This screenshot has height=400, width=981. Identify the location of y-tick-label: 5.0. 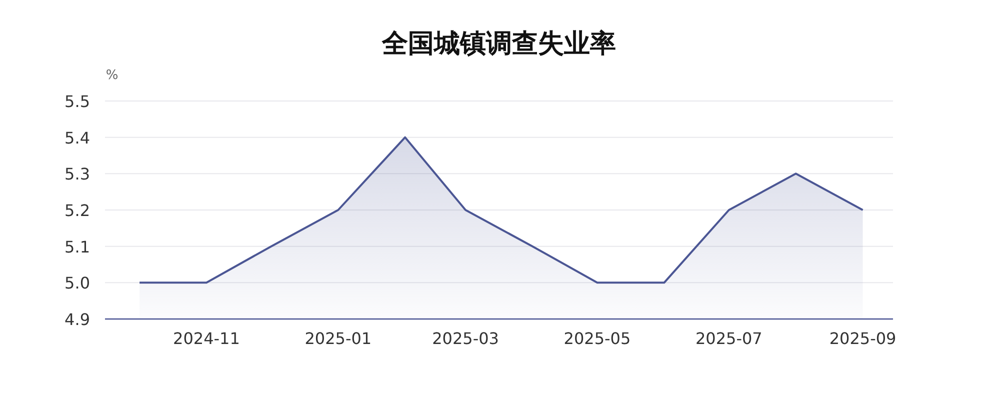
(77, 283).